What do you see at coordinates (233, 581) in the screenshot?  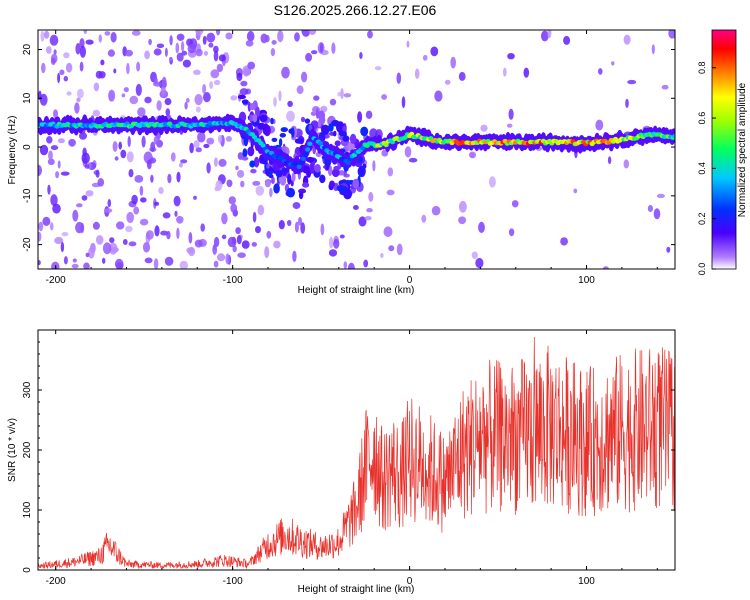 I see `snr-xtick-label: -100` at bounding box center [233, 581].